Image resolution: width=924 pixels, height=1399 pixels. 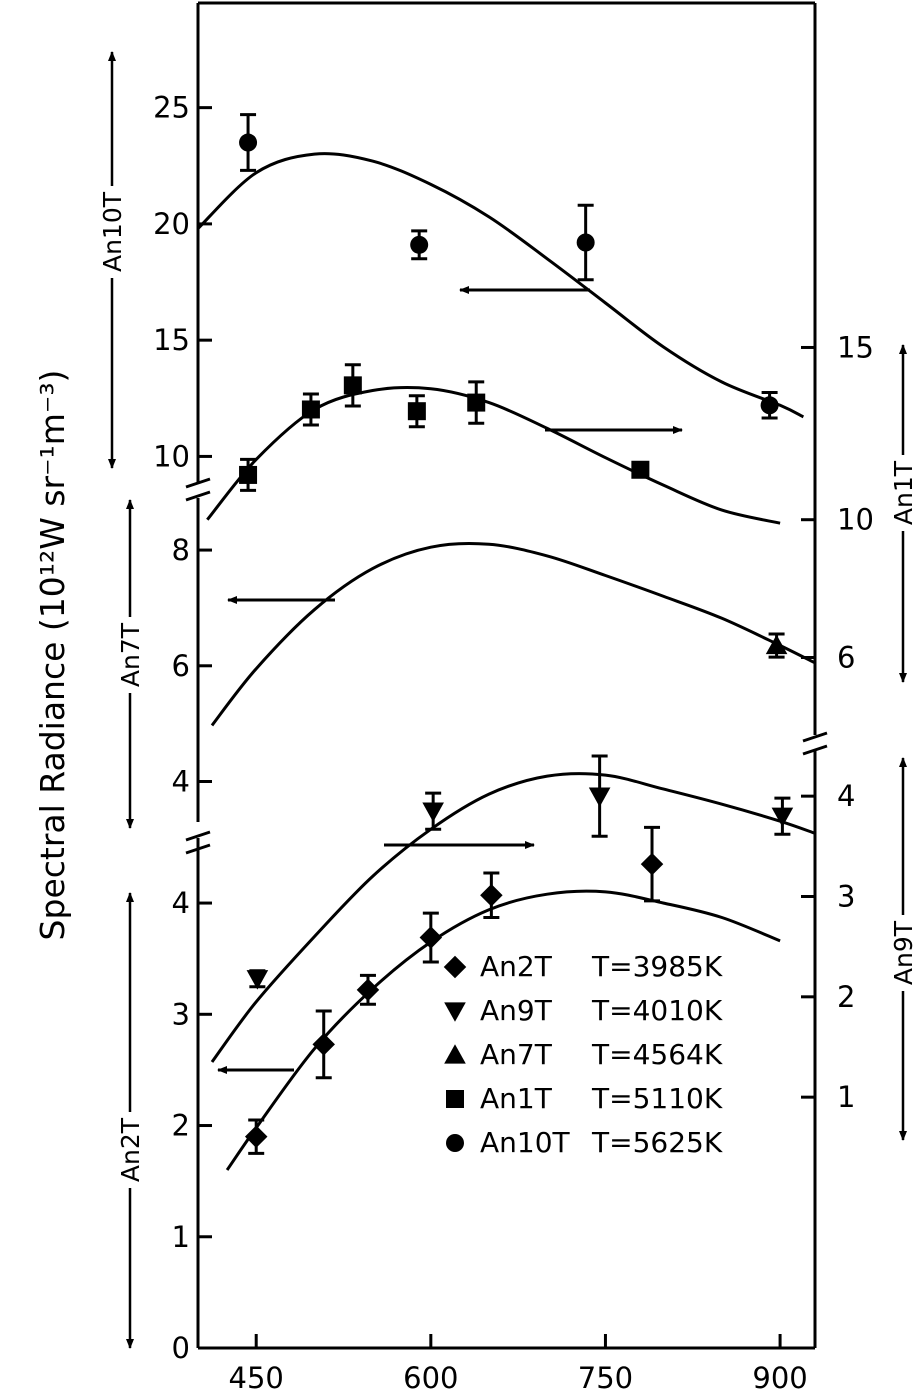 What do you see at coordinates (513, 634) in the screenshot?
I see `an7t-fit-curve` at bounding box center [513, 634].